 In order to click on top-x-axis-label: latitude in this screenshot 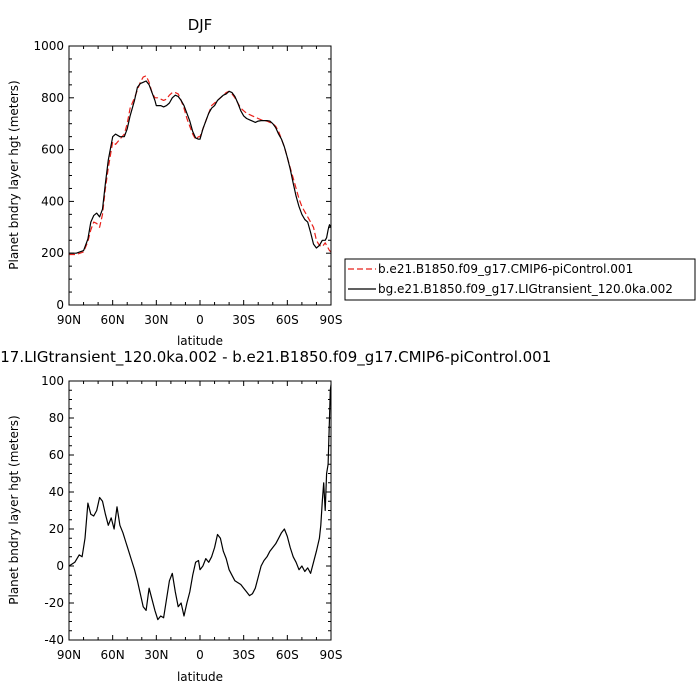, I will do `click(200, 341)`.